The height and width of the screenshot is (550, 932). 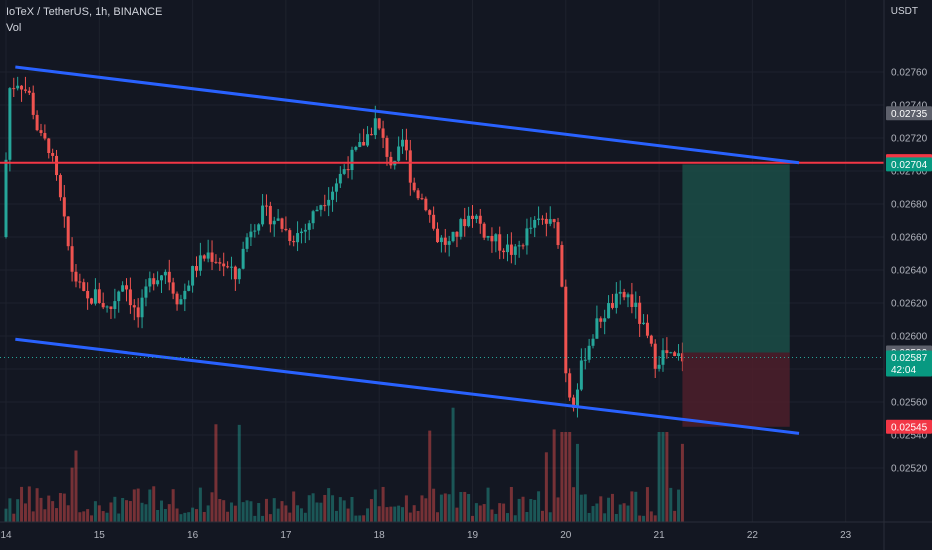 What do you see at coordinates (84, 12) in the screenshot?
I see `symbol-title: IoTeX / TetherUS, 1h, BINANCE` at bounding box center [84, 12].